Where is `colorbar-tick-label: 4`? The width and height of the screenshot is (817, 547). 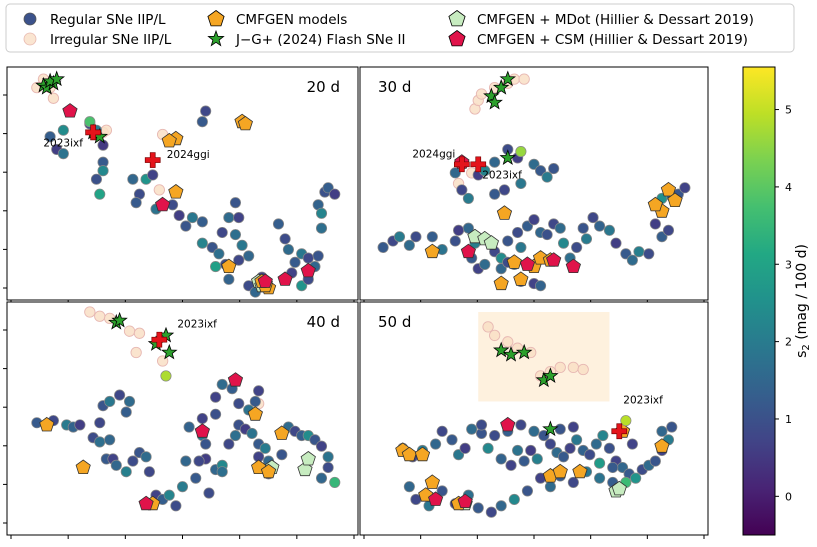 colorbar-tick-label: 4 is located at coordinates (788, 187).